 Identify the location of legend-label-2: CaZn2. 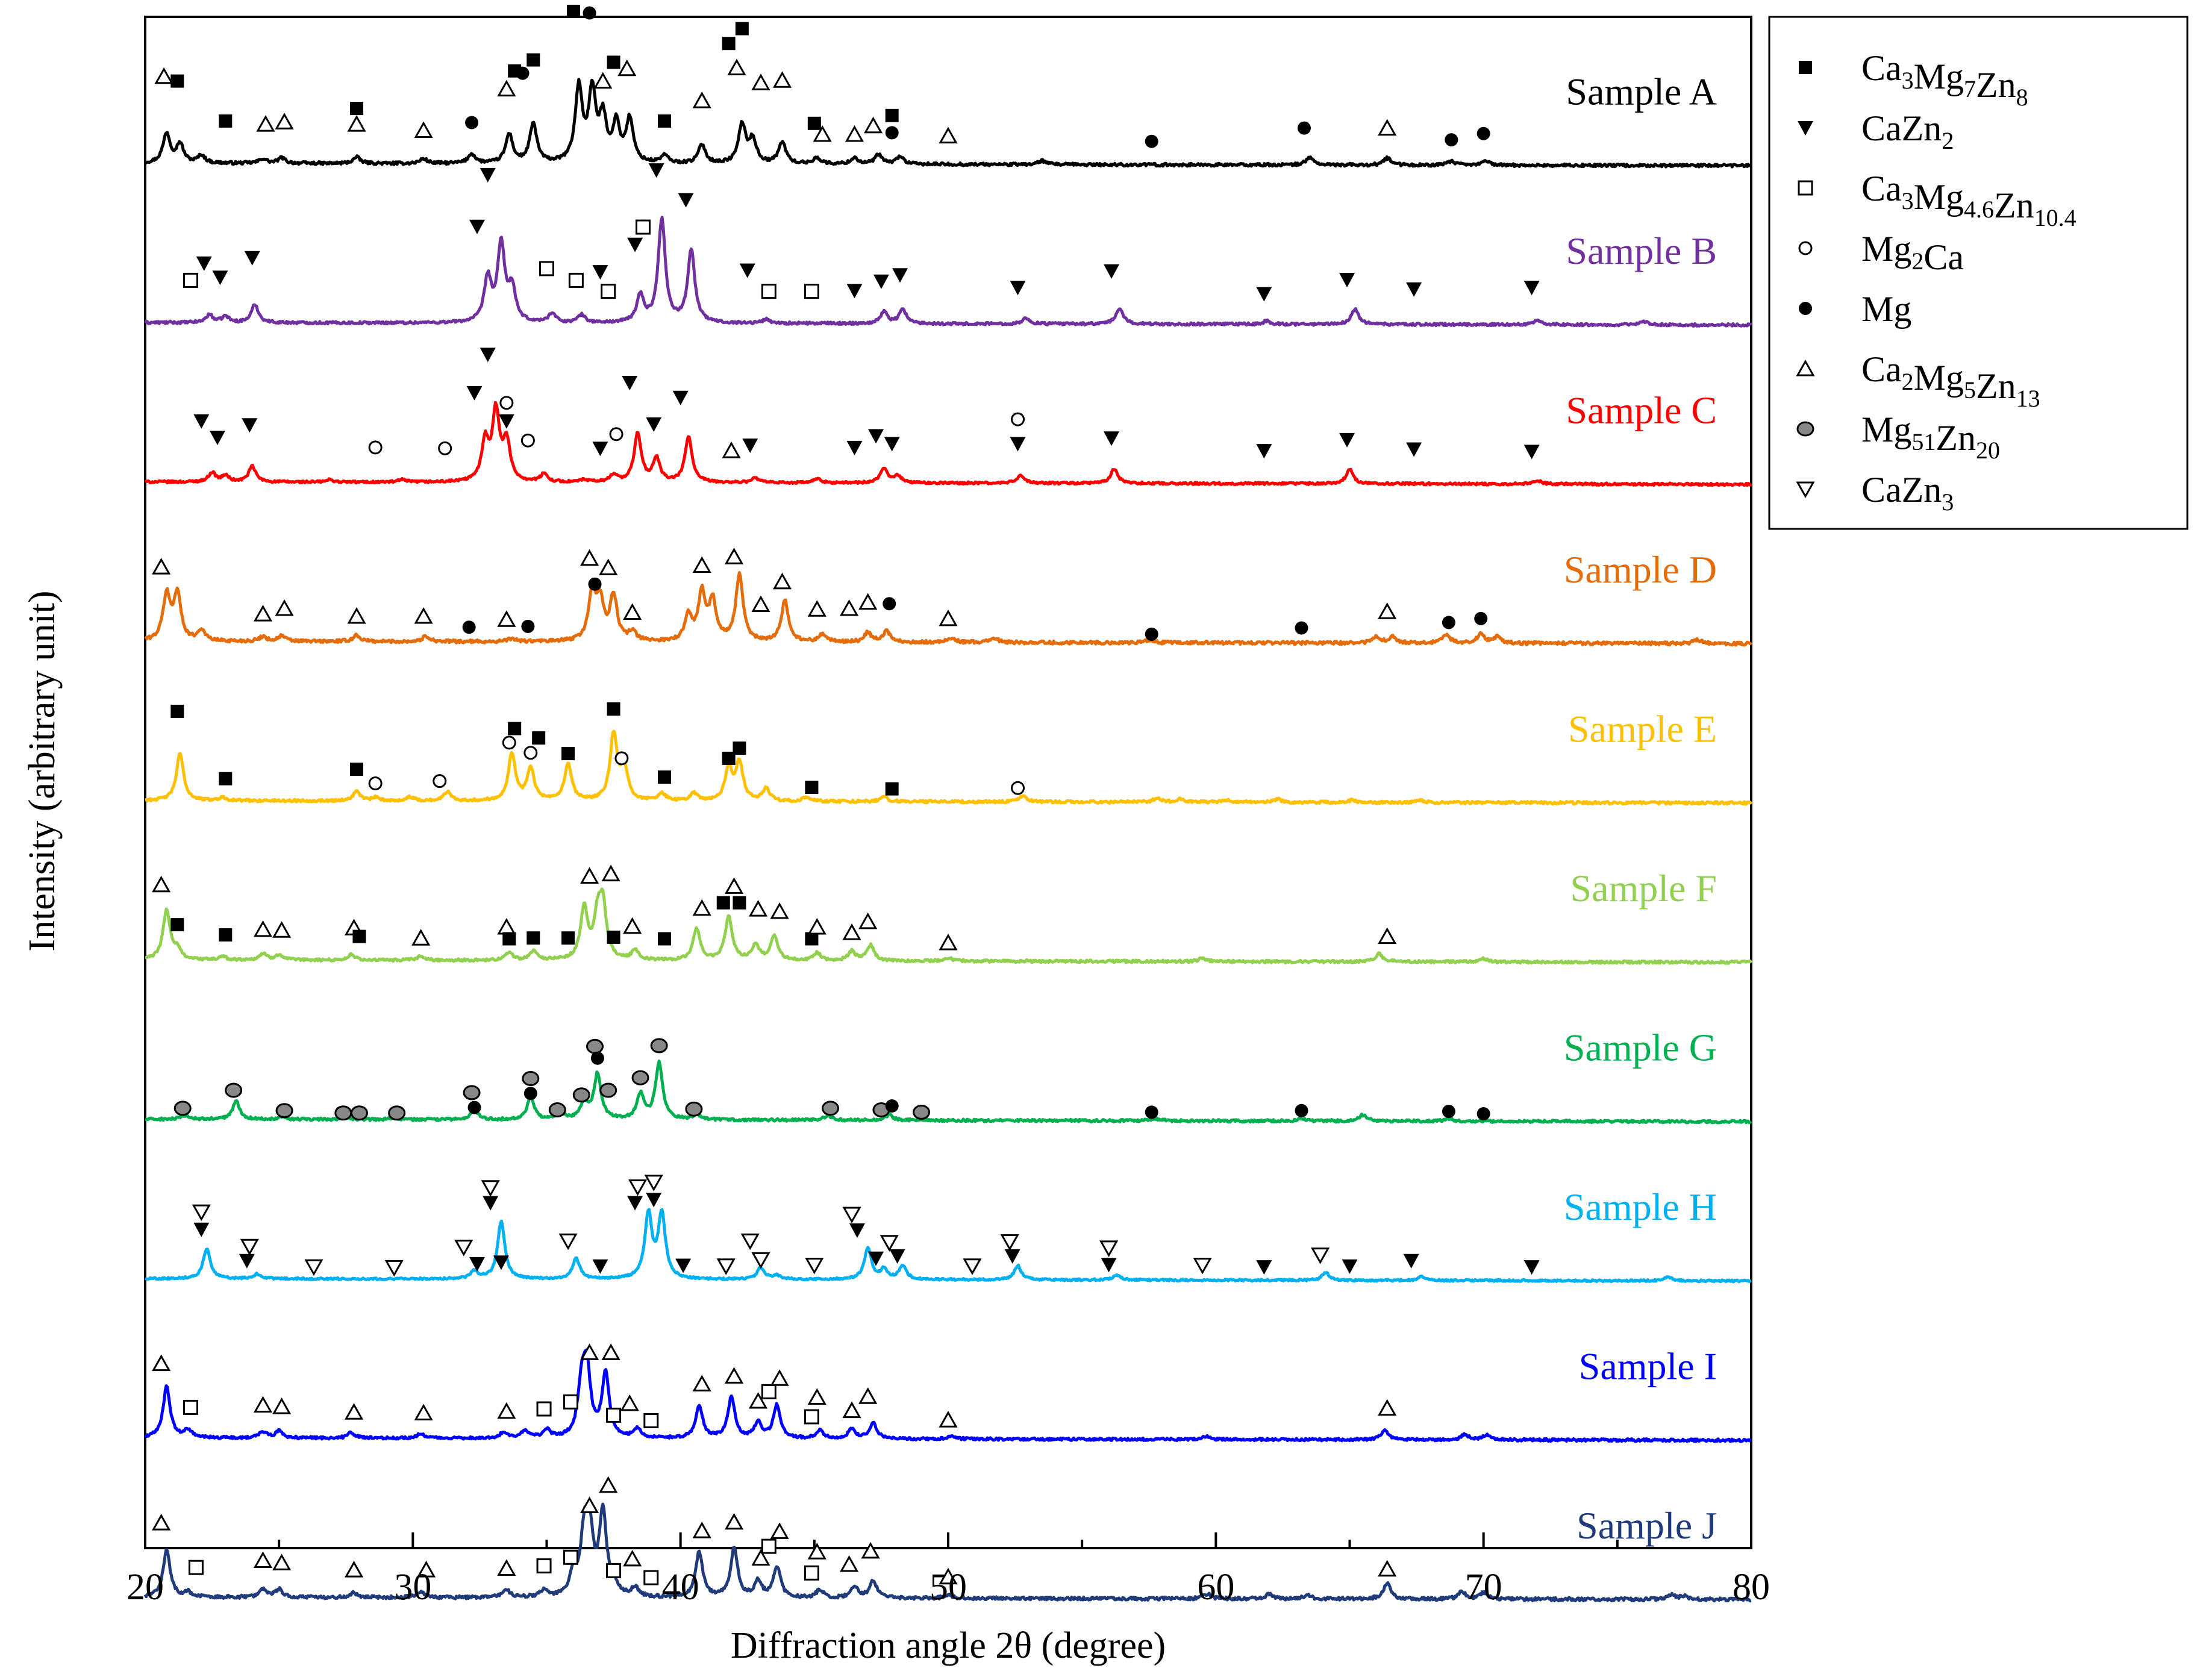
(1907, 131).